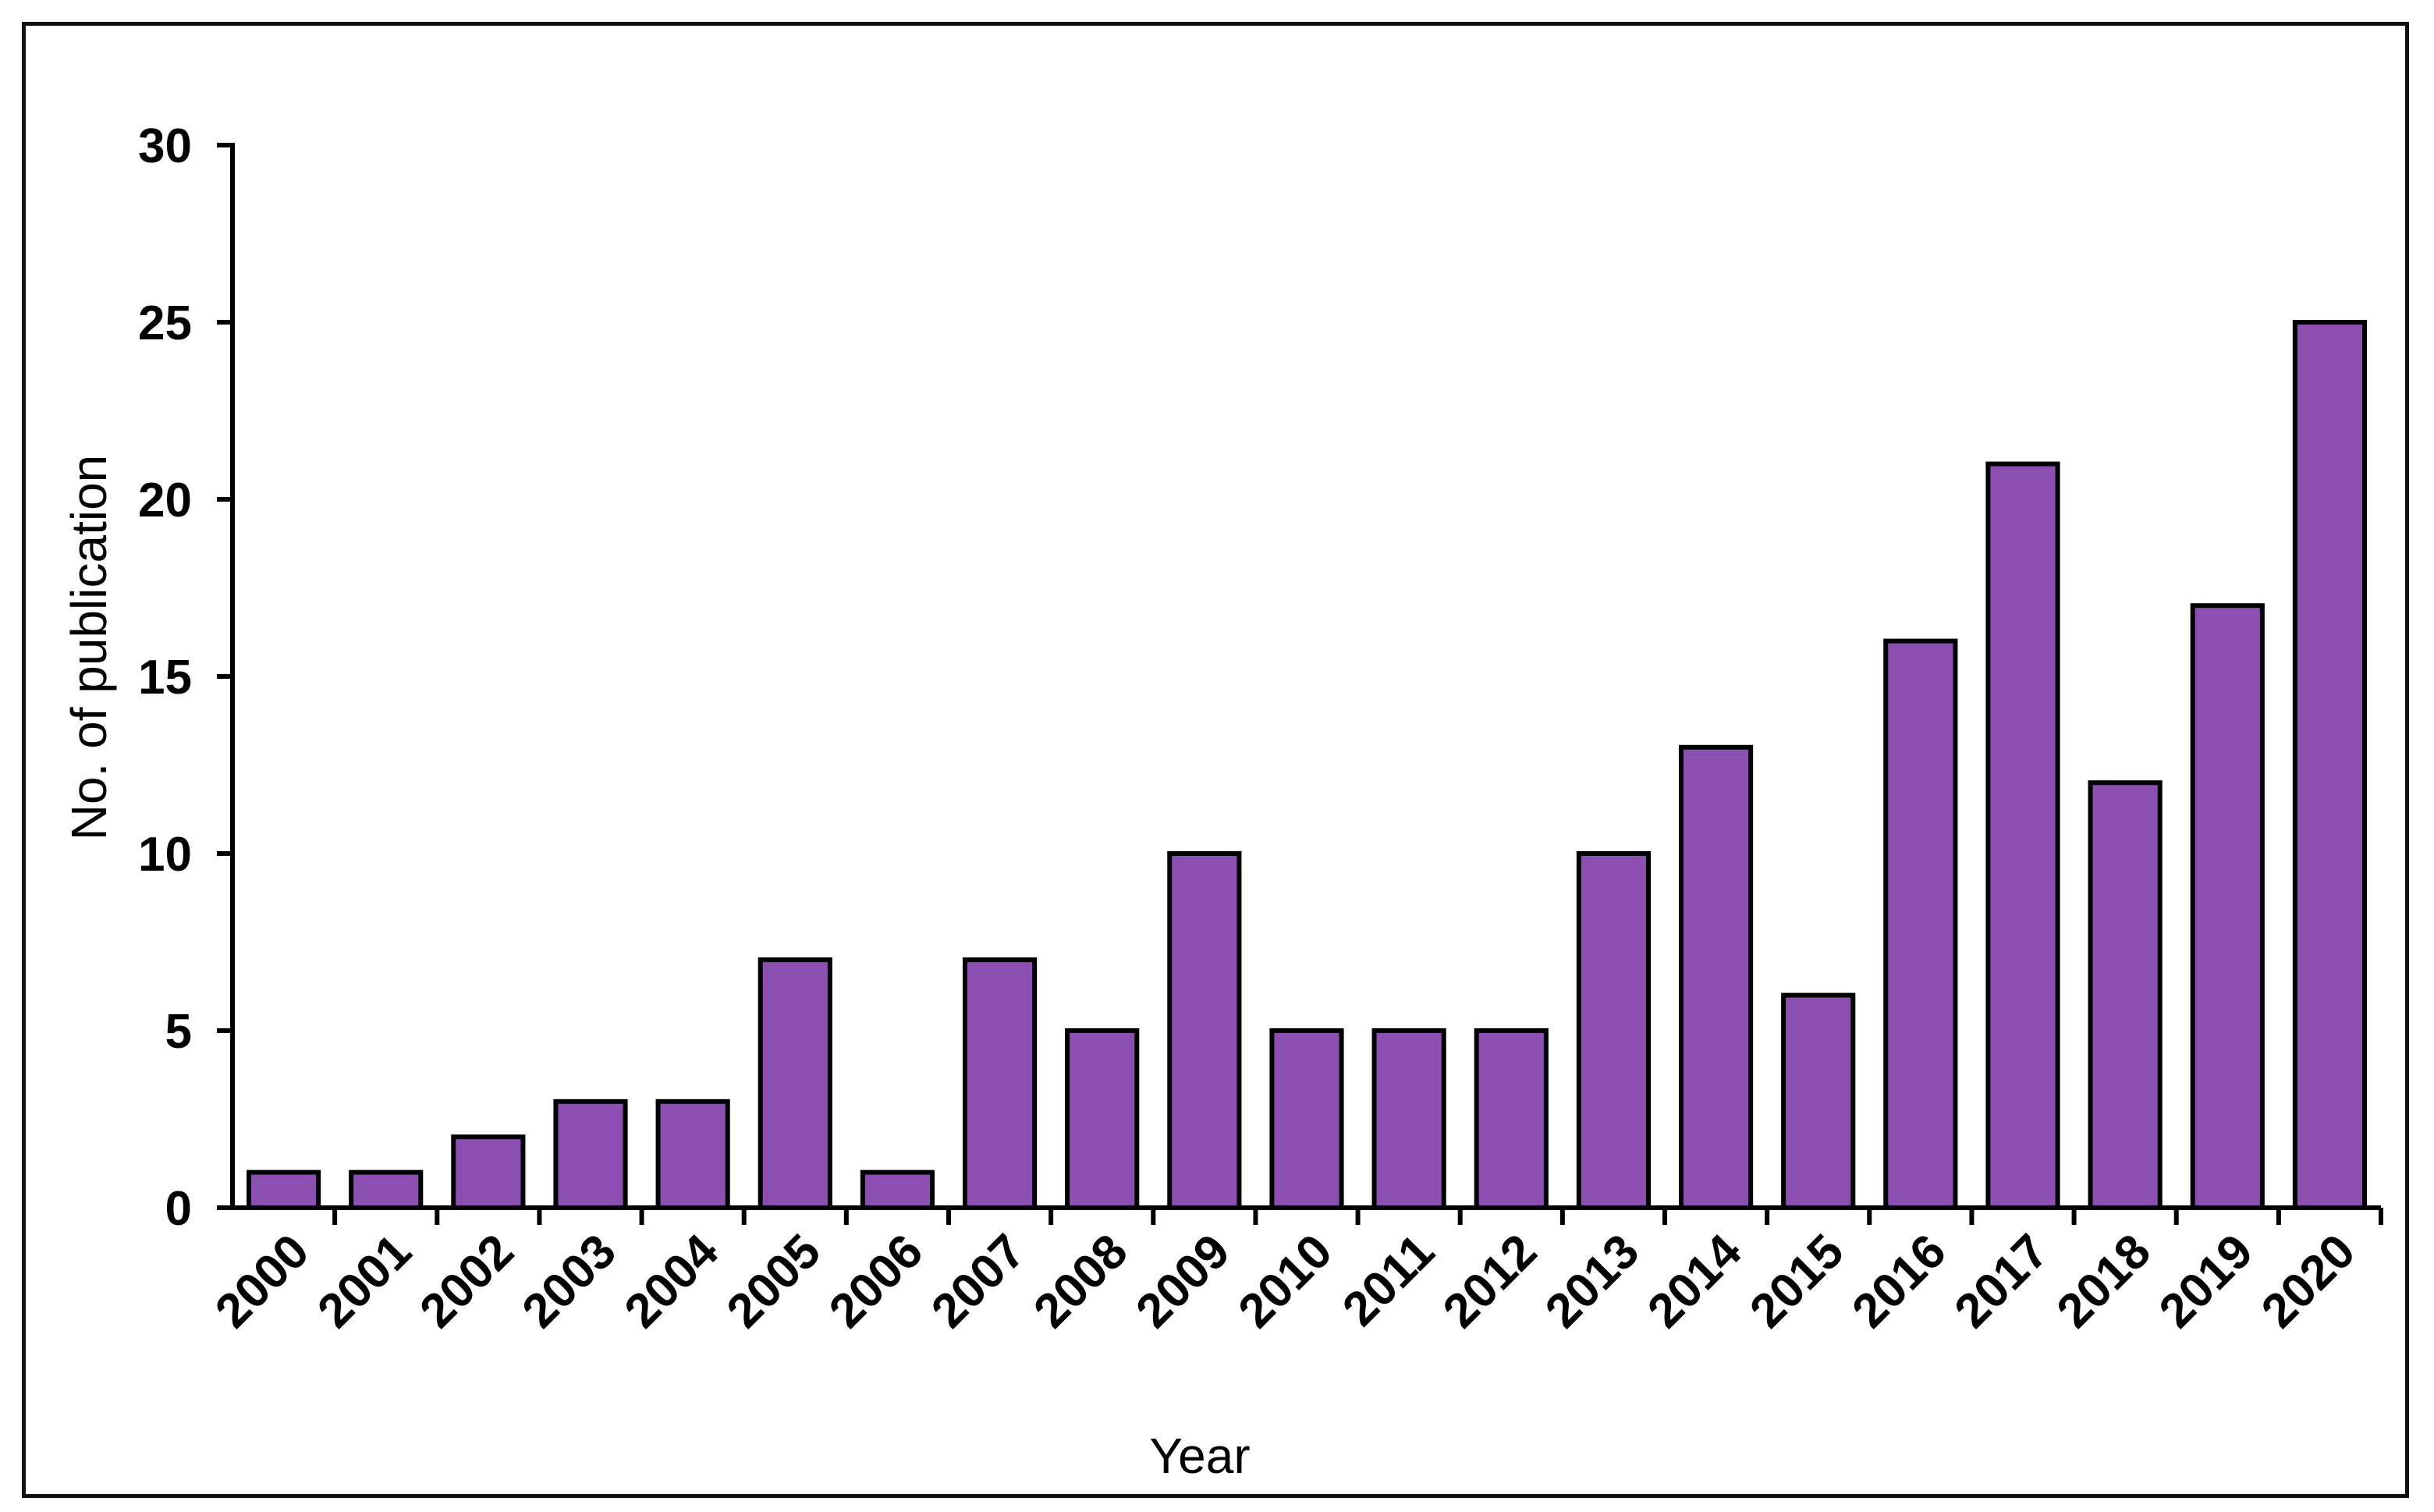  I want to click on y-tick-label: 10, so click(165, 855).